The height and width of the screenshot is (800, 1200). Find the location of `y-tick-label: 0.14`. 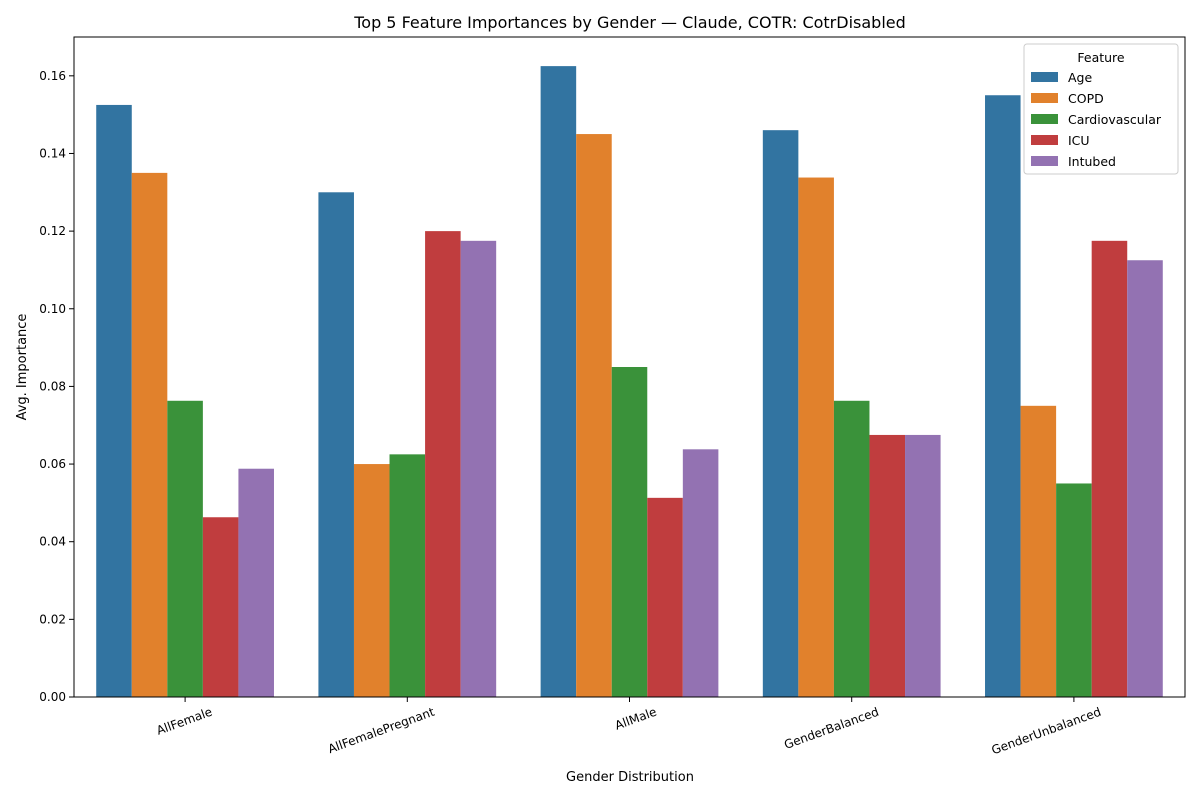

y-tick-label: 0.14 is located at coordinates (52, 153).